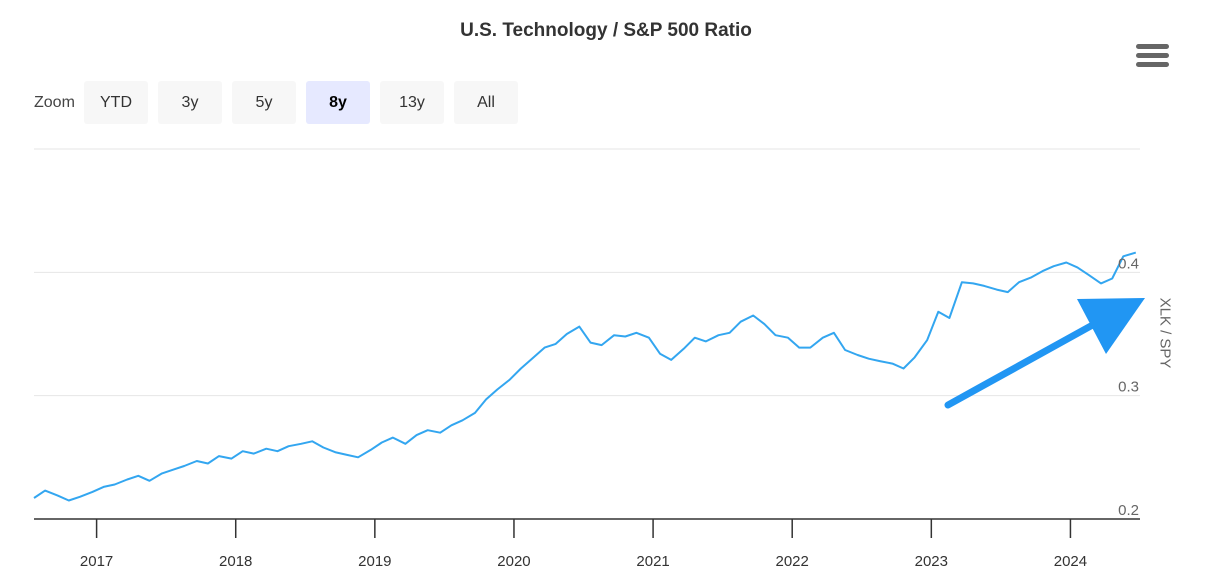 This screenshot has height=582, width=1206. What do you see at coordinates (1111, 326) in the screenshot?
I see `arrow-head` at bounding box center [1111, 326].